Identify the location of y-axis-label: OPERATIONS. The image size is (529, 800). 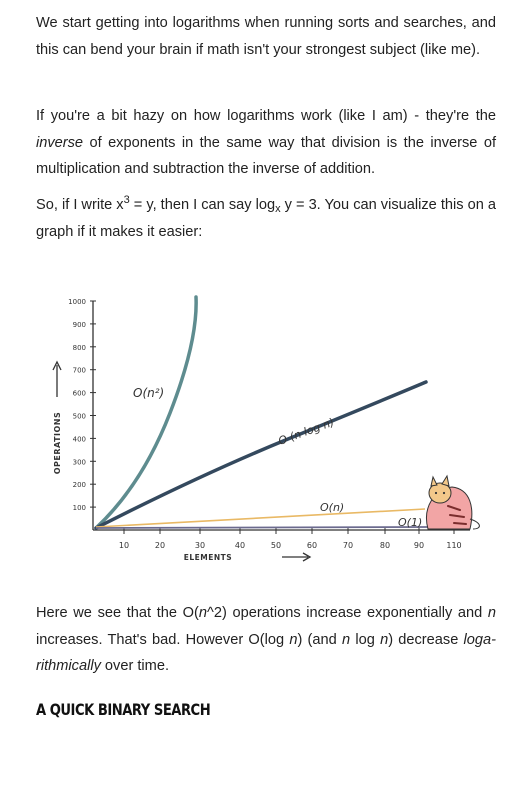
(57, 443).